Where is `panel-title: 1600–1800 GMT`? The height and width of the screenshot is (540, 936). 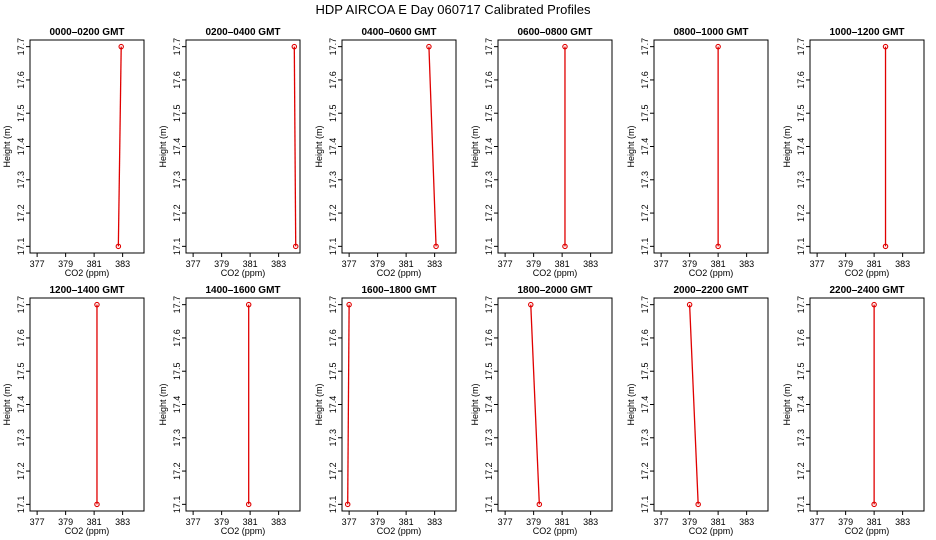
panel-title: 1600–1800 GMT is located at coordinates (398, 290).